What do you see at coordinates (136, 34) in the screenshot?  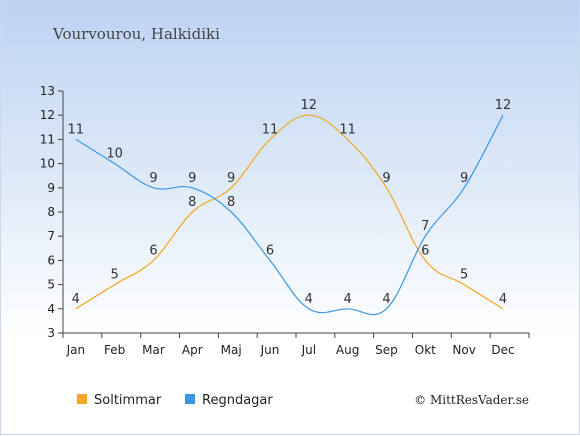 I see `chart-title: Vourvourou, Halkidiki` at bounding box center [136, 34].